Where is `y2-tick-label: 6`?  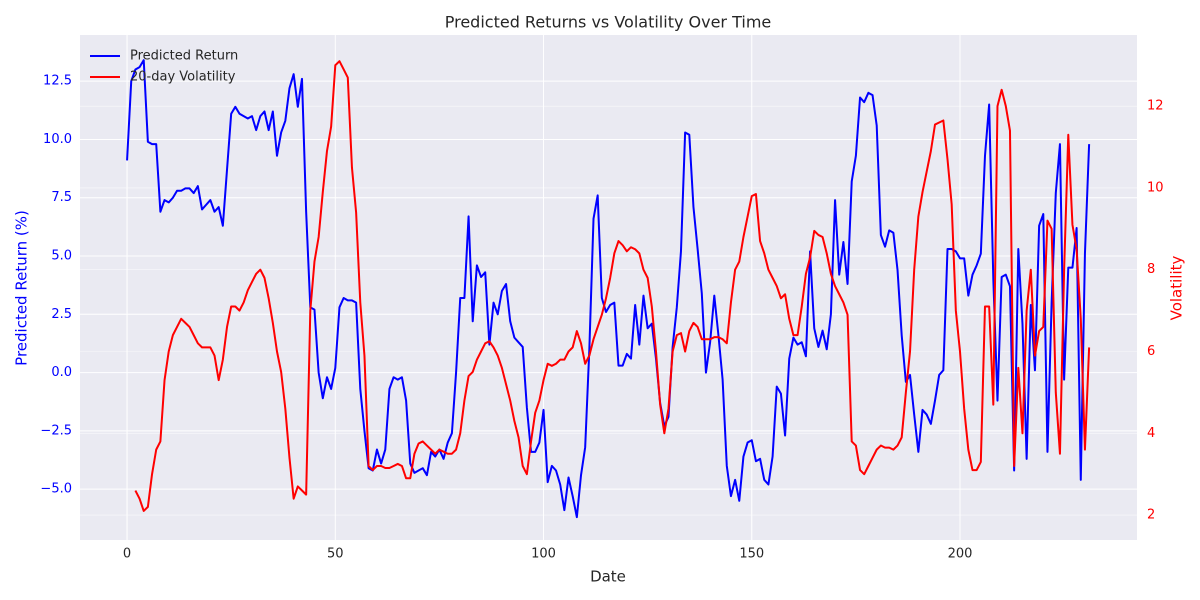 y2-tick-label: 6 is located at coordinates (1151, 351).